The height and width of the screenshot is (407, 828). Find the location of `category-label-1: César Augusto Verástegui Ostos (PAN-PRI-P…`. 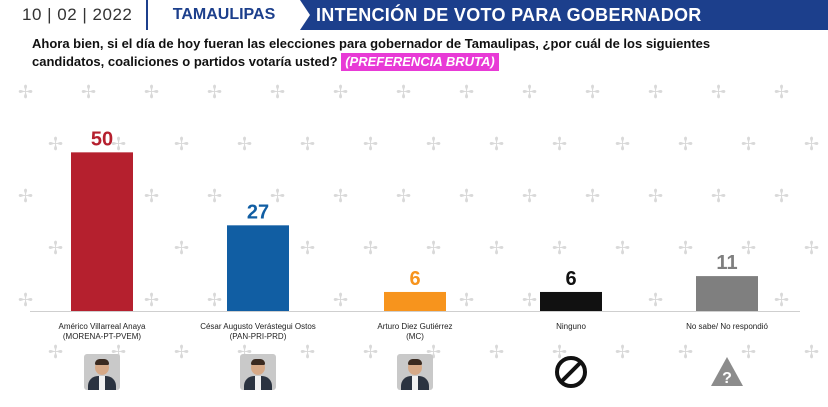

category-label-1: César Augusto Verástegui Ostos (PAN-PRI-P… is located at coordinates (258, 332).